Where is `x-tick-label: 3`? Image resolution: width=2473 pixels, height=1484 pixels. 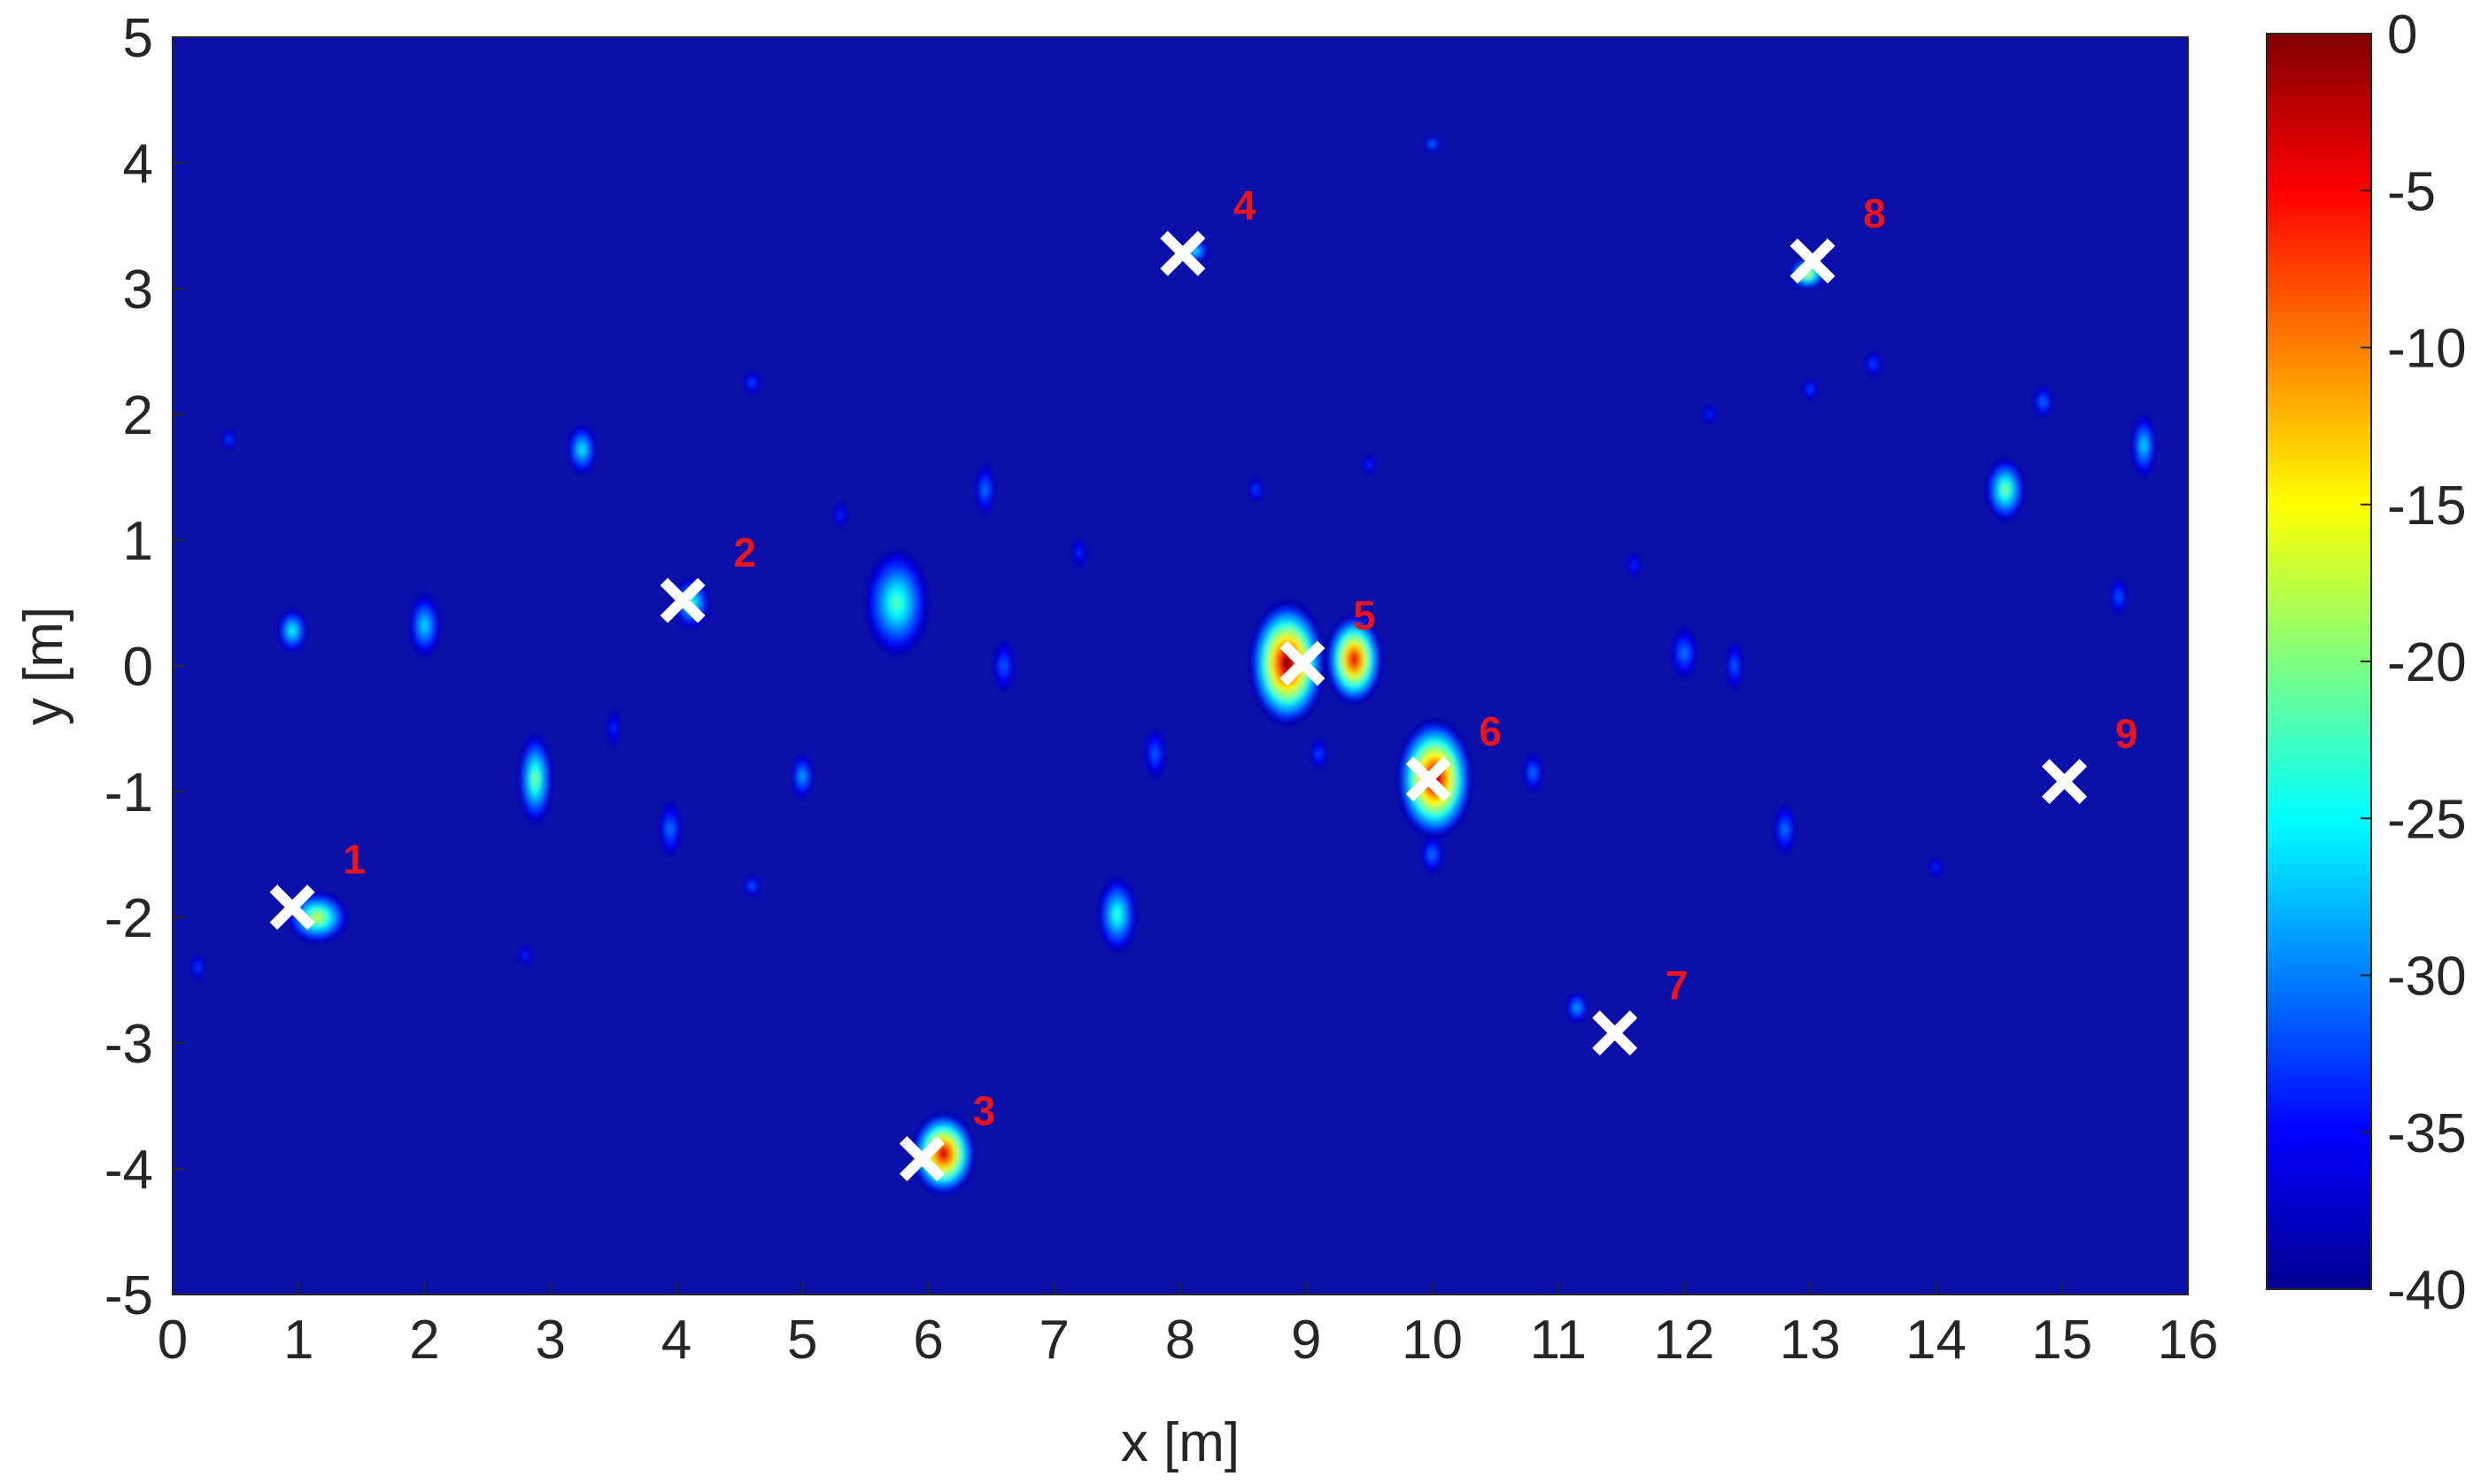 x-tick-label: 3 is located at coordinates (551, 1340).